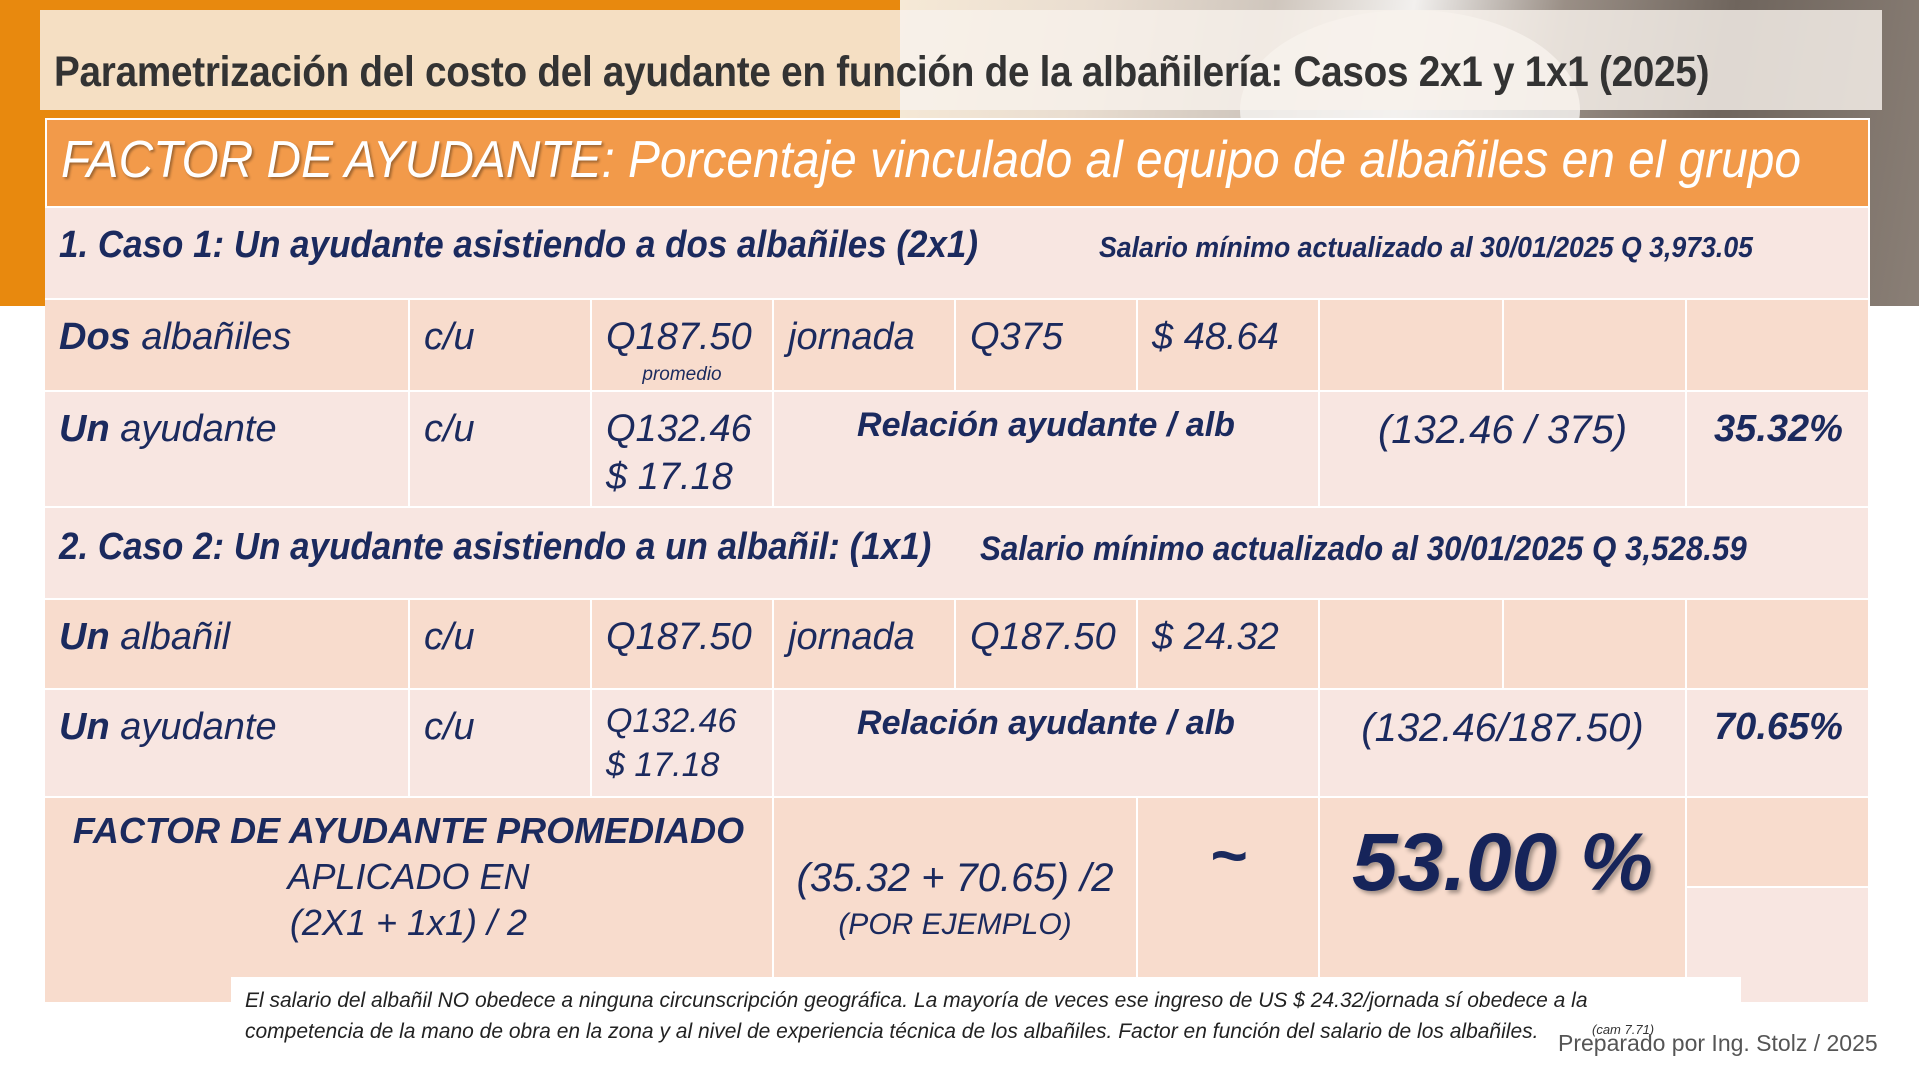 The height and width of the screenshot is (1079, 1919). Describe the element at coordinates (84, 429) in the screenshot. I see `case1-row2-bold: Un` at that location.